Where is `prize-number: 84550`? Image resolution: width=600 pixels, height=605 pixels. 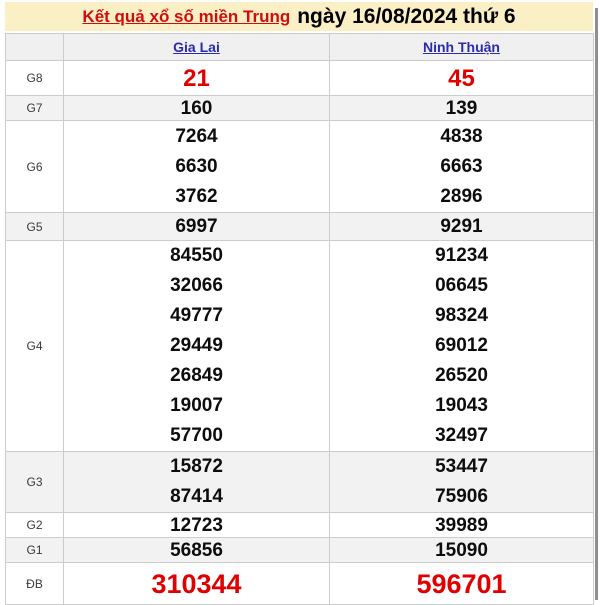 prize-number: 84550 is located at coordinates (196, 255).